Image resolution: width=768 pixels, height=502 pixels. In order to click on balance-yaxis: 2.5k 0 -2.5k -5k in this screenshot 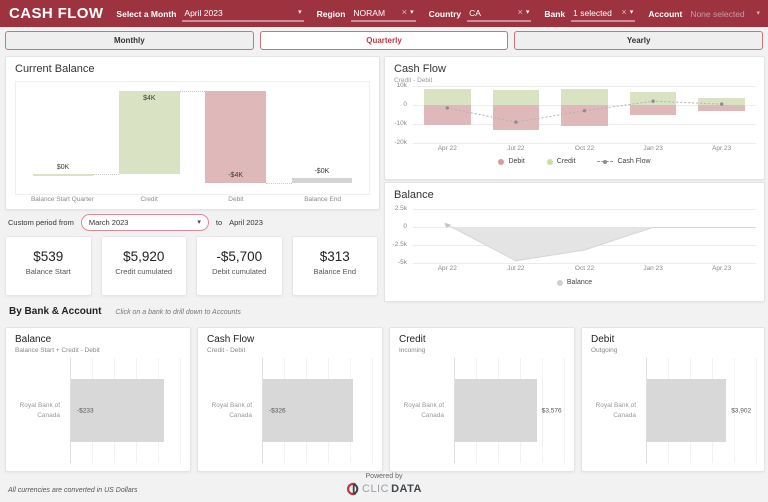, I will do `click(399, 235)`.